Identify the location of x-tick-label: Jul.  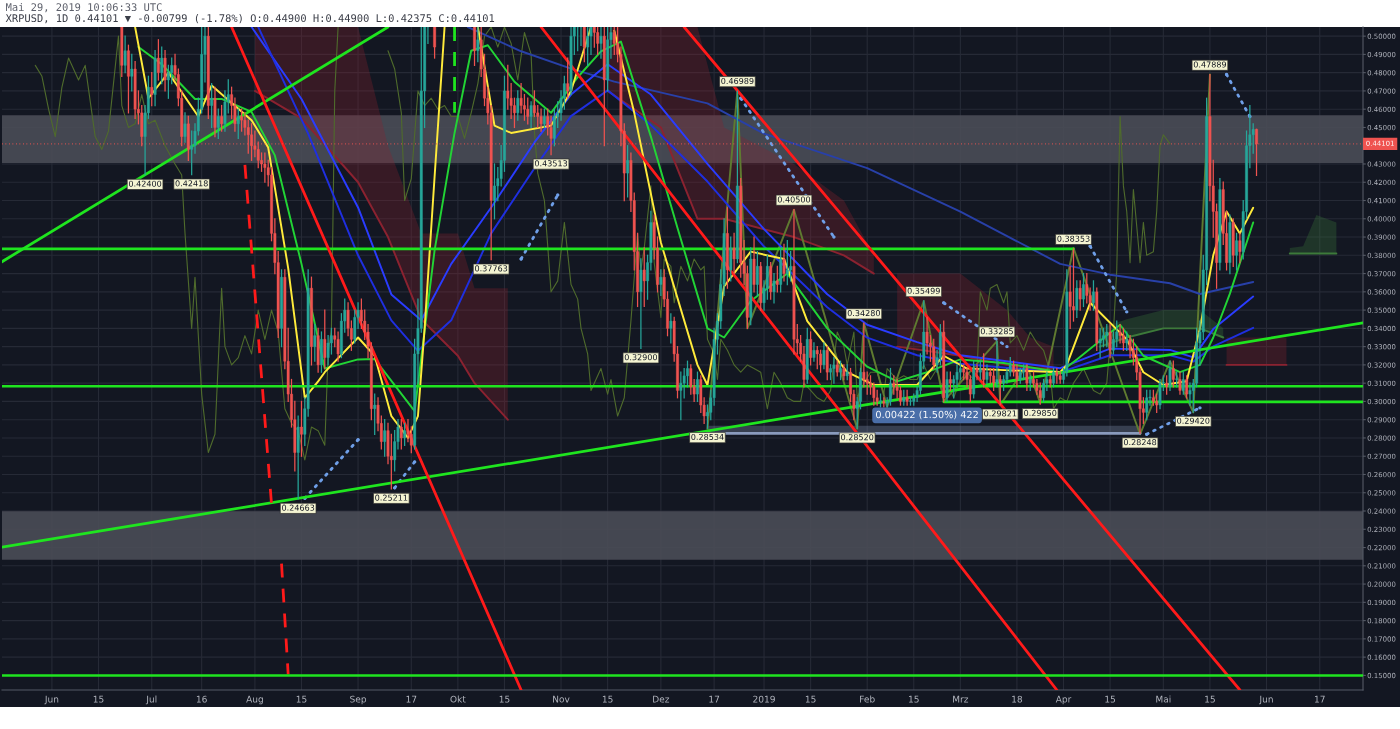
(151, 700).